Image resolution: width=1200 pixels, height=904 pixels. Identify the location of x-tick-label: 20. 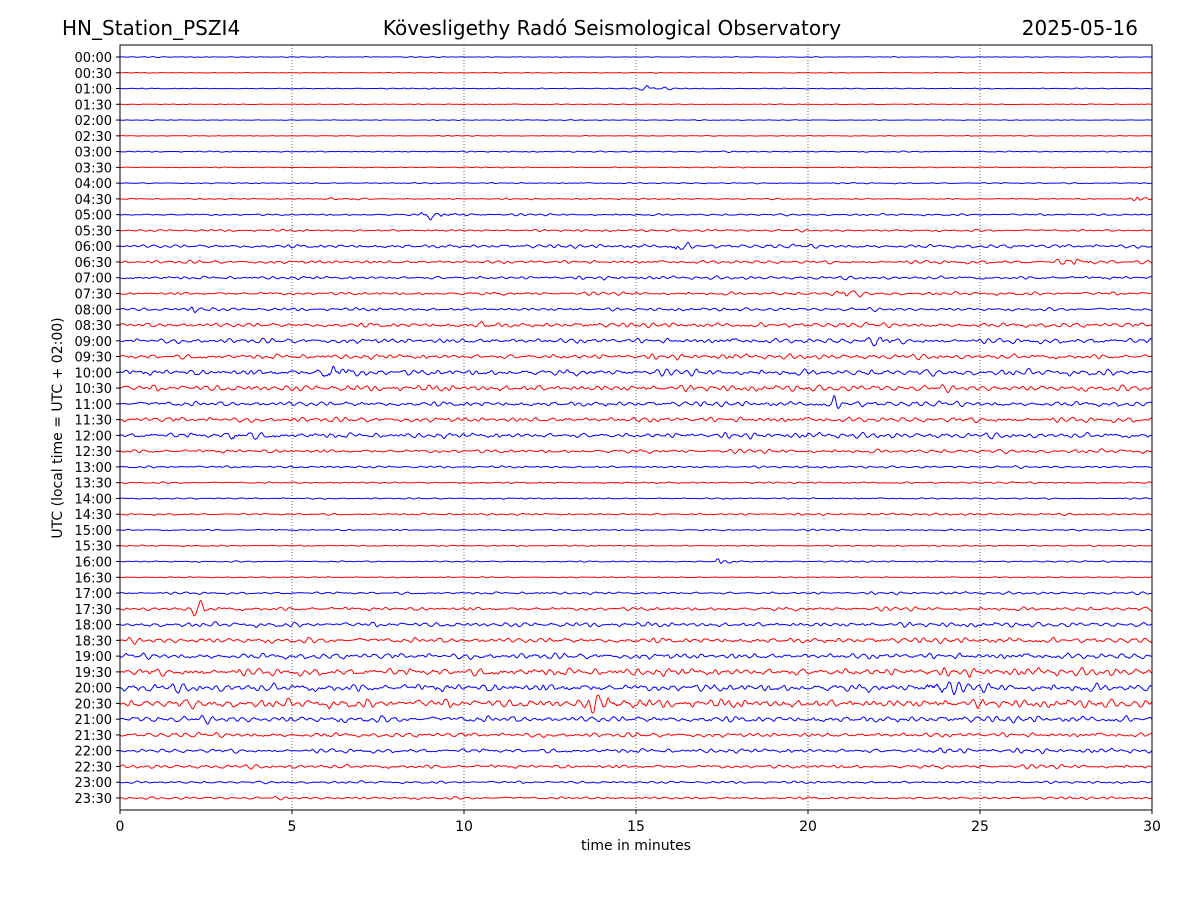
(808, 827).